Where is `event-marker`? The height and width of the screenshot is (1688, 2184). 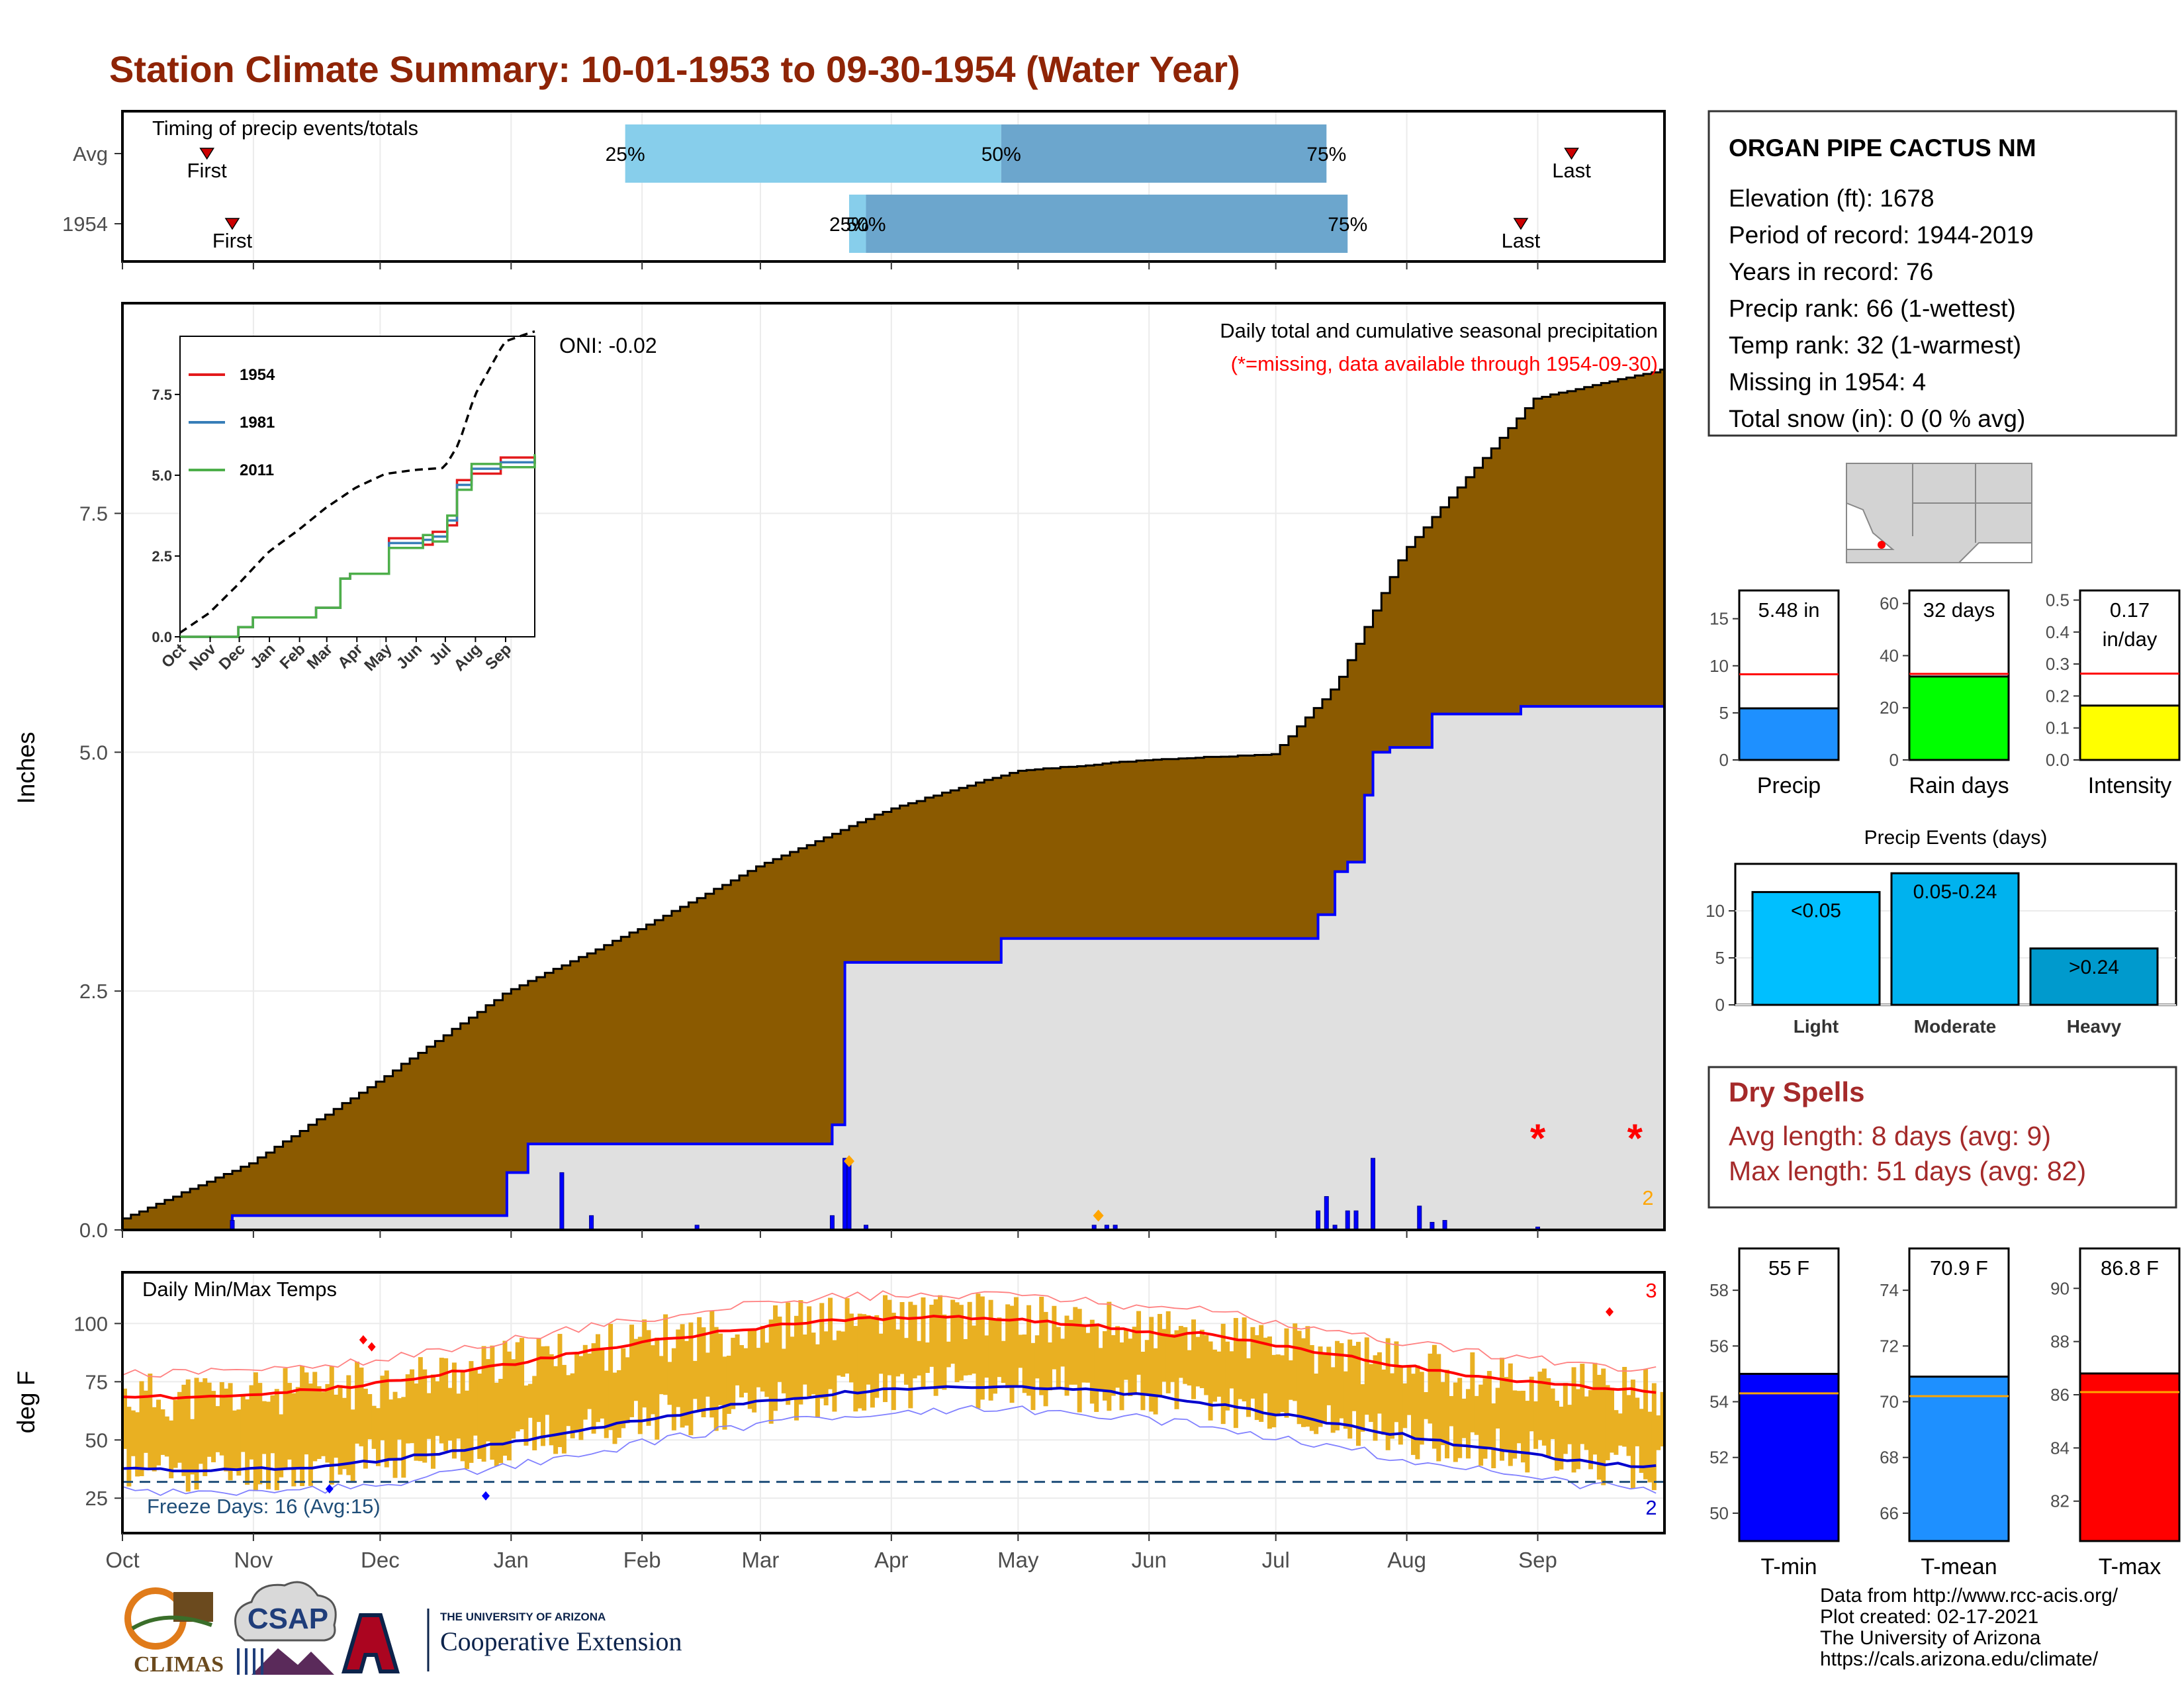
event-marker is located at coordinates (232, 224).